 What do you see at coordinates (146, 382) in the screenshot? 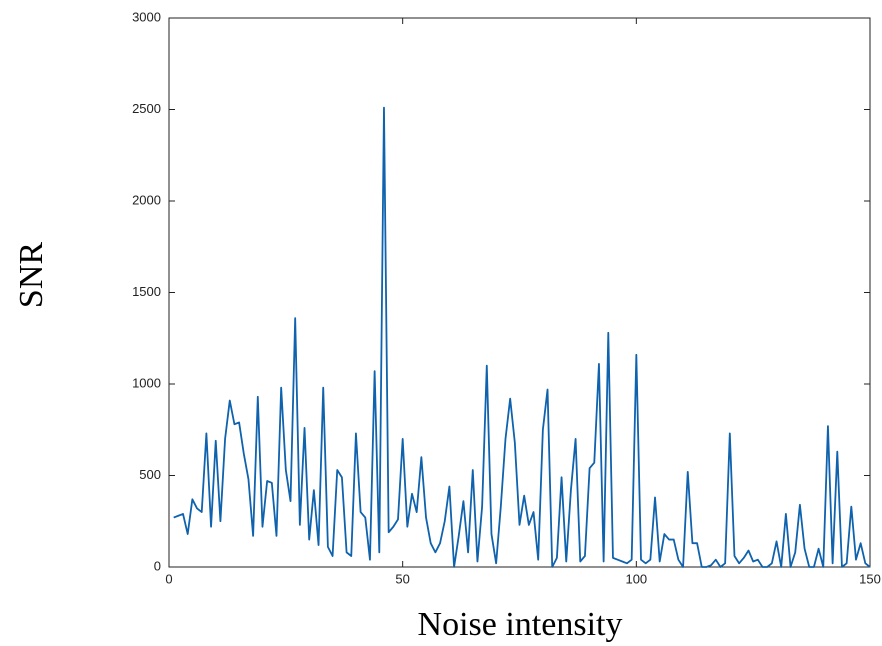
I see `y-tick-label: 1000` at bounding box center [146, 382].